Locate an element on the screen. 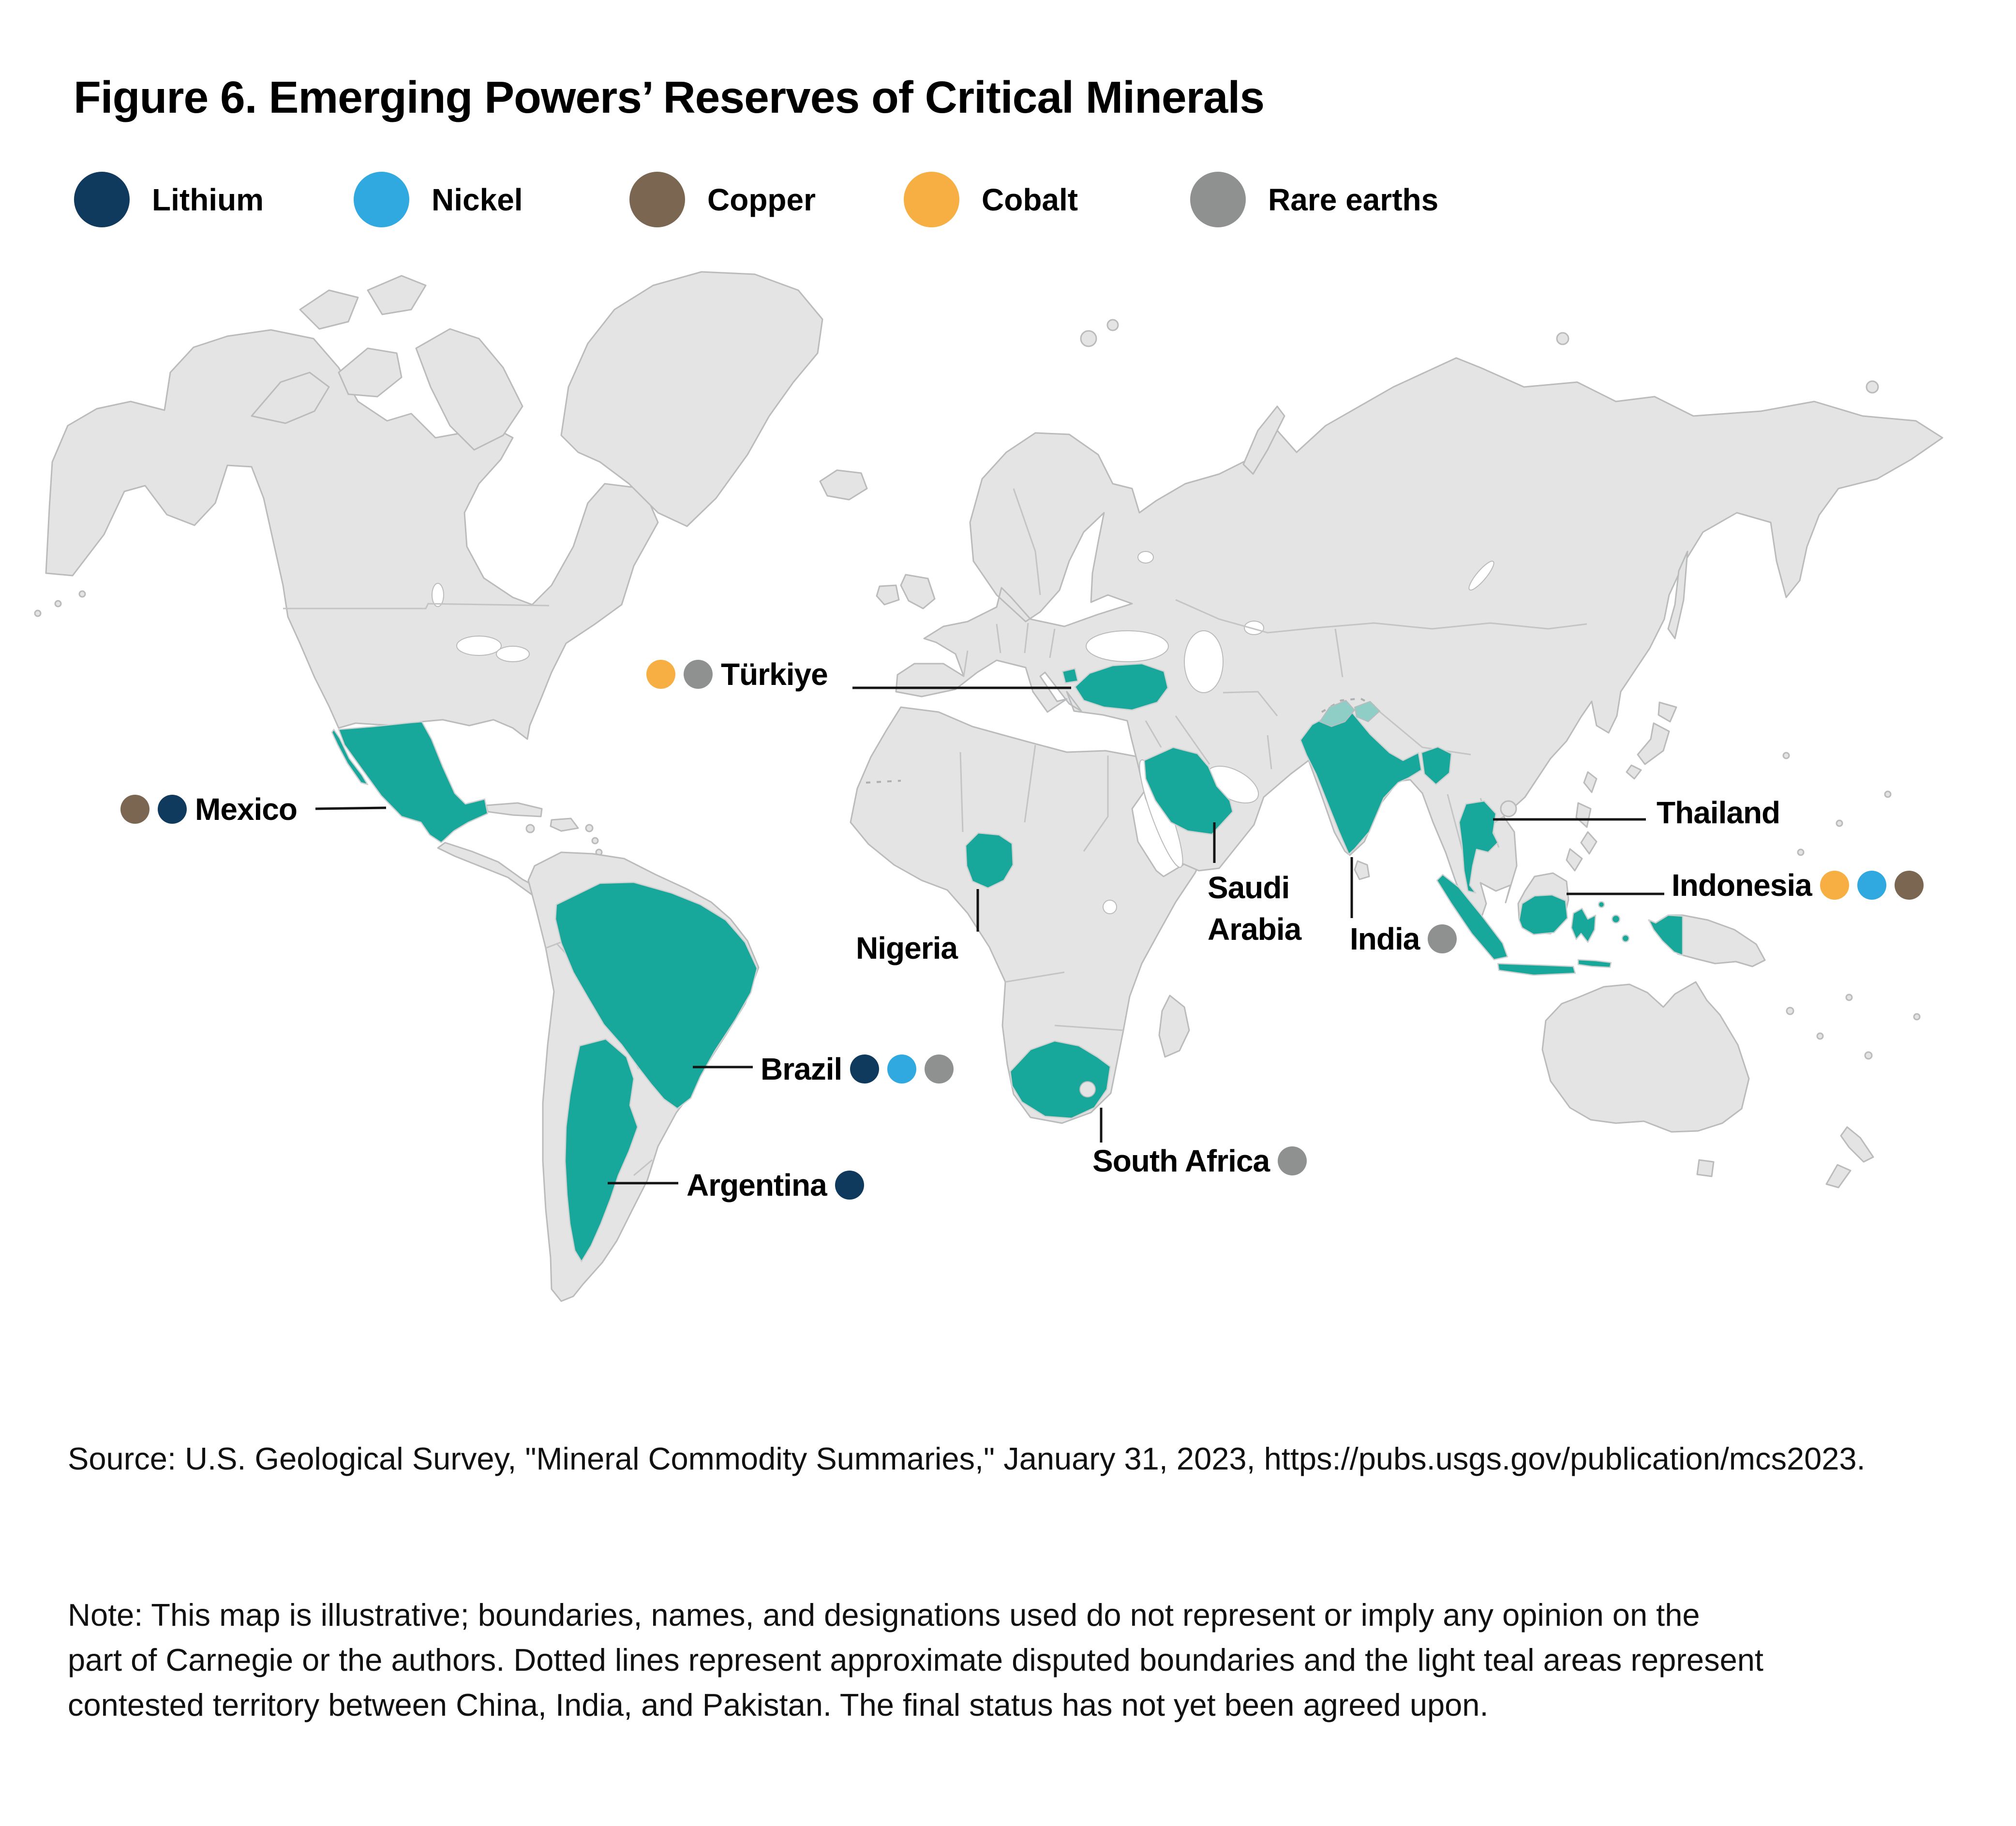  country-label-text: South Africa is located at coordinates (1181, 1161).